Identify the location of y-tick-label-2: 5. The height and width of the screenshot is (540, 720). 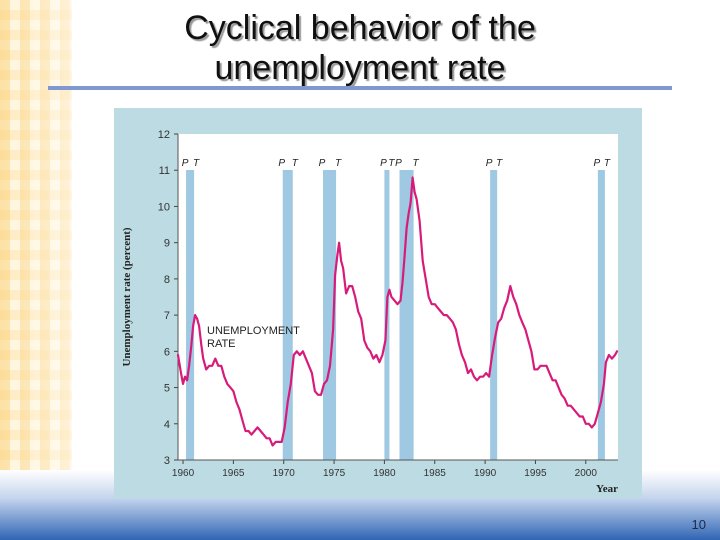
(167, 389).